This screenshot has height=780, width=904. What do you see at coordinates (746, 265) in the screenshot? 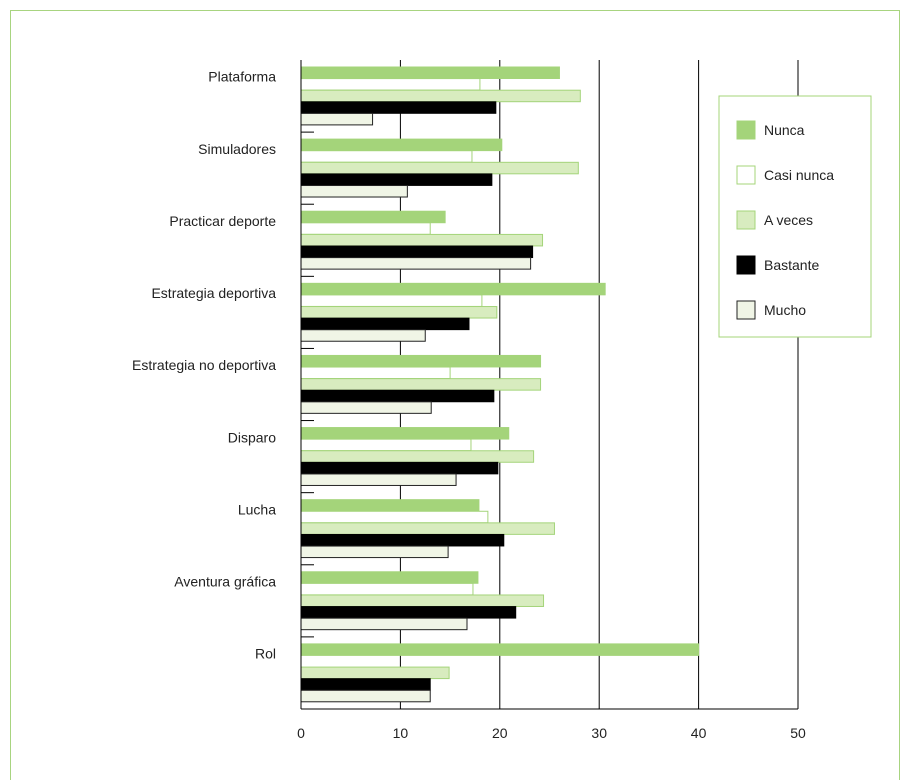
I see `legend-swatch-bastante` at bounding box center [746, 265].